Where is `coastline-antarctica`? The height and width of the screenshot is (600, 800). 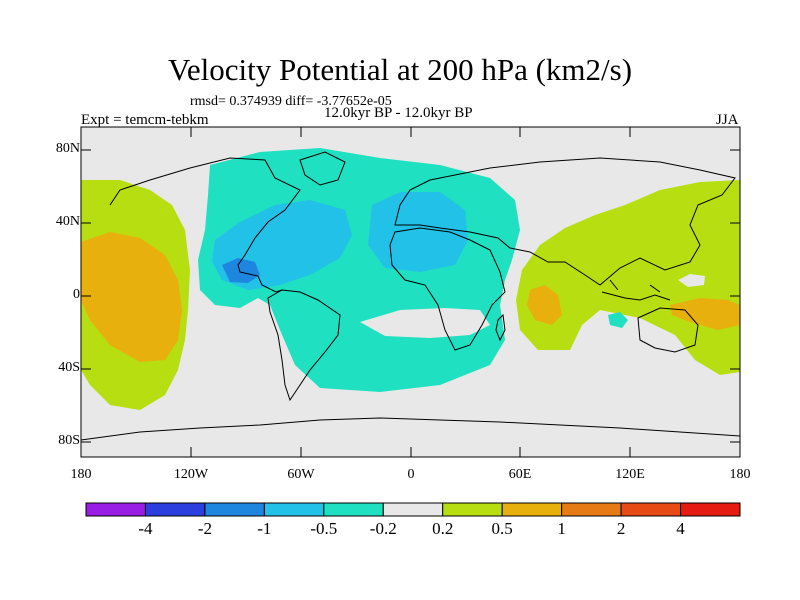
coastline-antarctica is located at coordinates (410, 429).